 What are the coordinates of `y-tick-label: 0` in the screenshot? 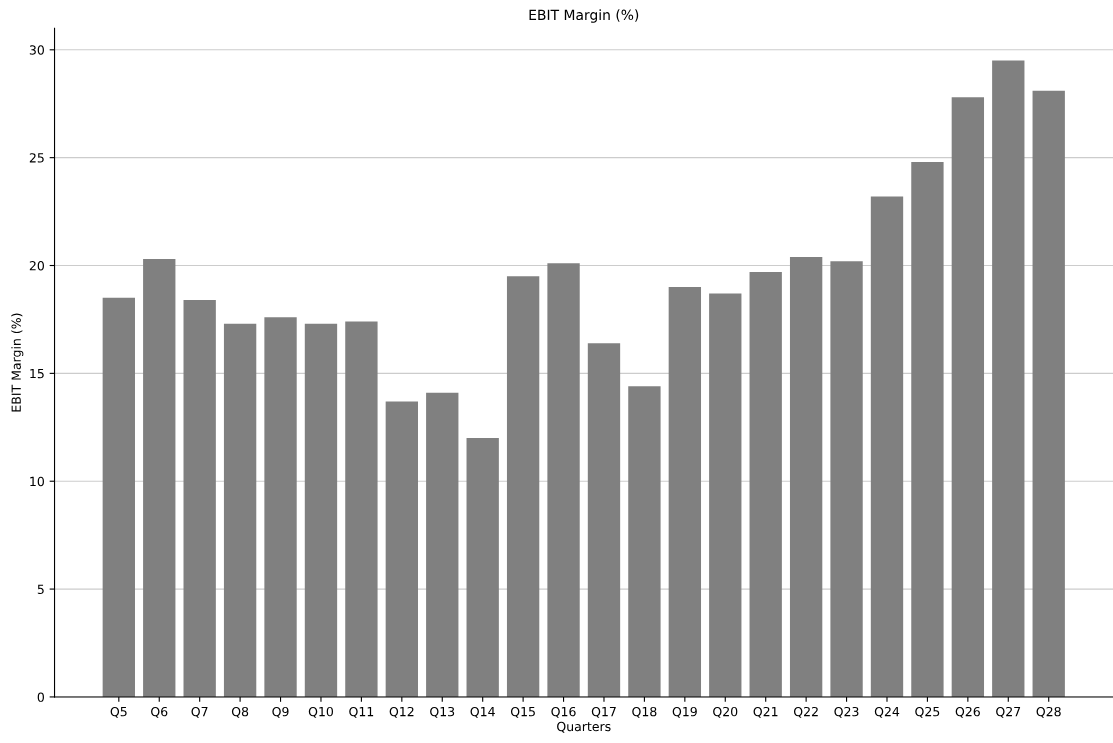 It's located at (40, 697).